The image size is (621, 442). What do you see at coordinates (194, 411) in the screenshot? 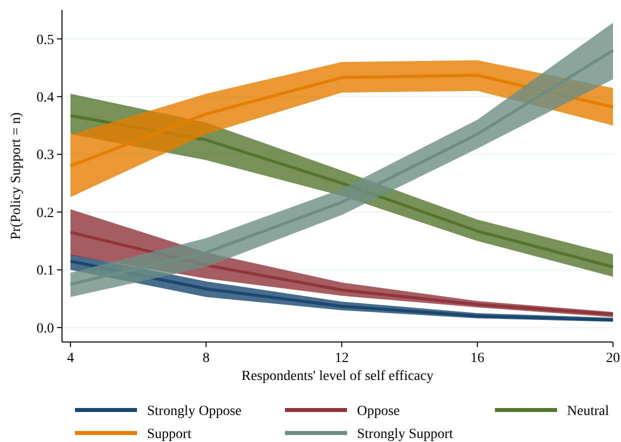
I see `legend-label: Strongly Oppose` at bounding box center [194, 411].